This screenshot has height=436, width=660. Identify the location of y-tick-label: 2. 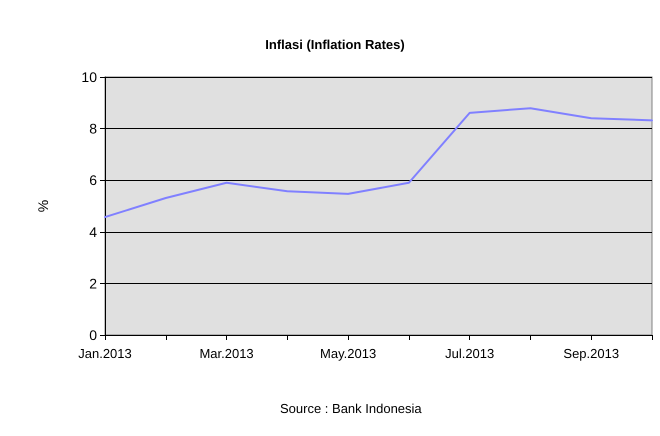
(93, 283).